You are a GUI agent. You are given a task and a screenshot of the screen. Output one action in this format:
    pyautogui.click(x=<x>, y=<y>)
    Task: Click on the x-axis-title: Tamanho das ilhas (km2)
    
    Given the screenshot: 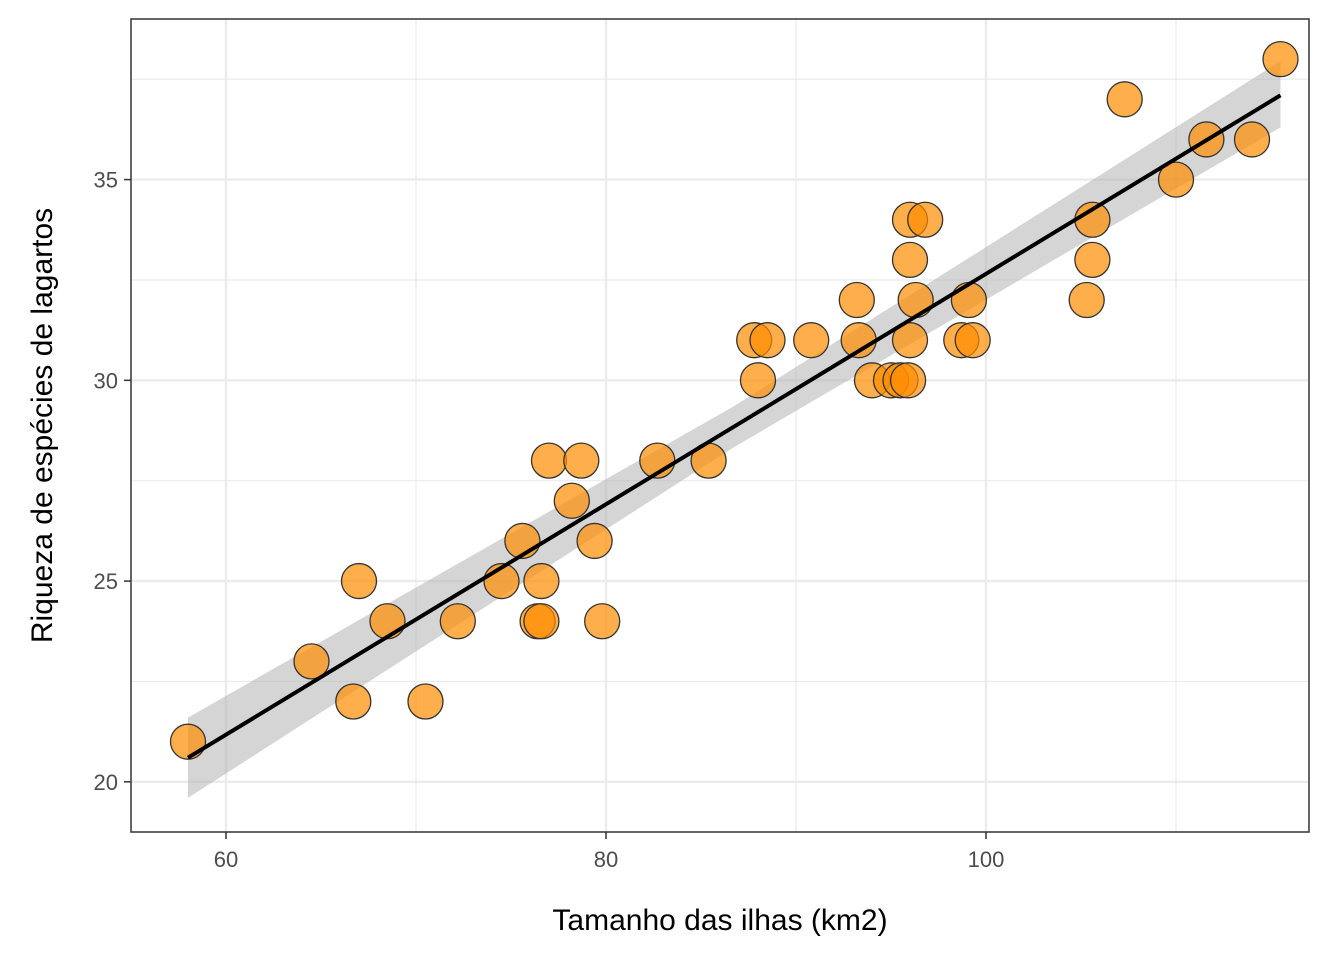 What is the action you would take?
    pyautogui.click(x=719, y=920)
    